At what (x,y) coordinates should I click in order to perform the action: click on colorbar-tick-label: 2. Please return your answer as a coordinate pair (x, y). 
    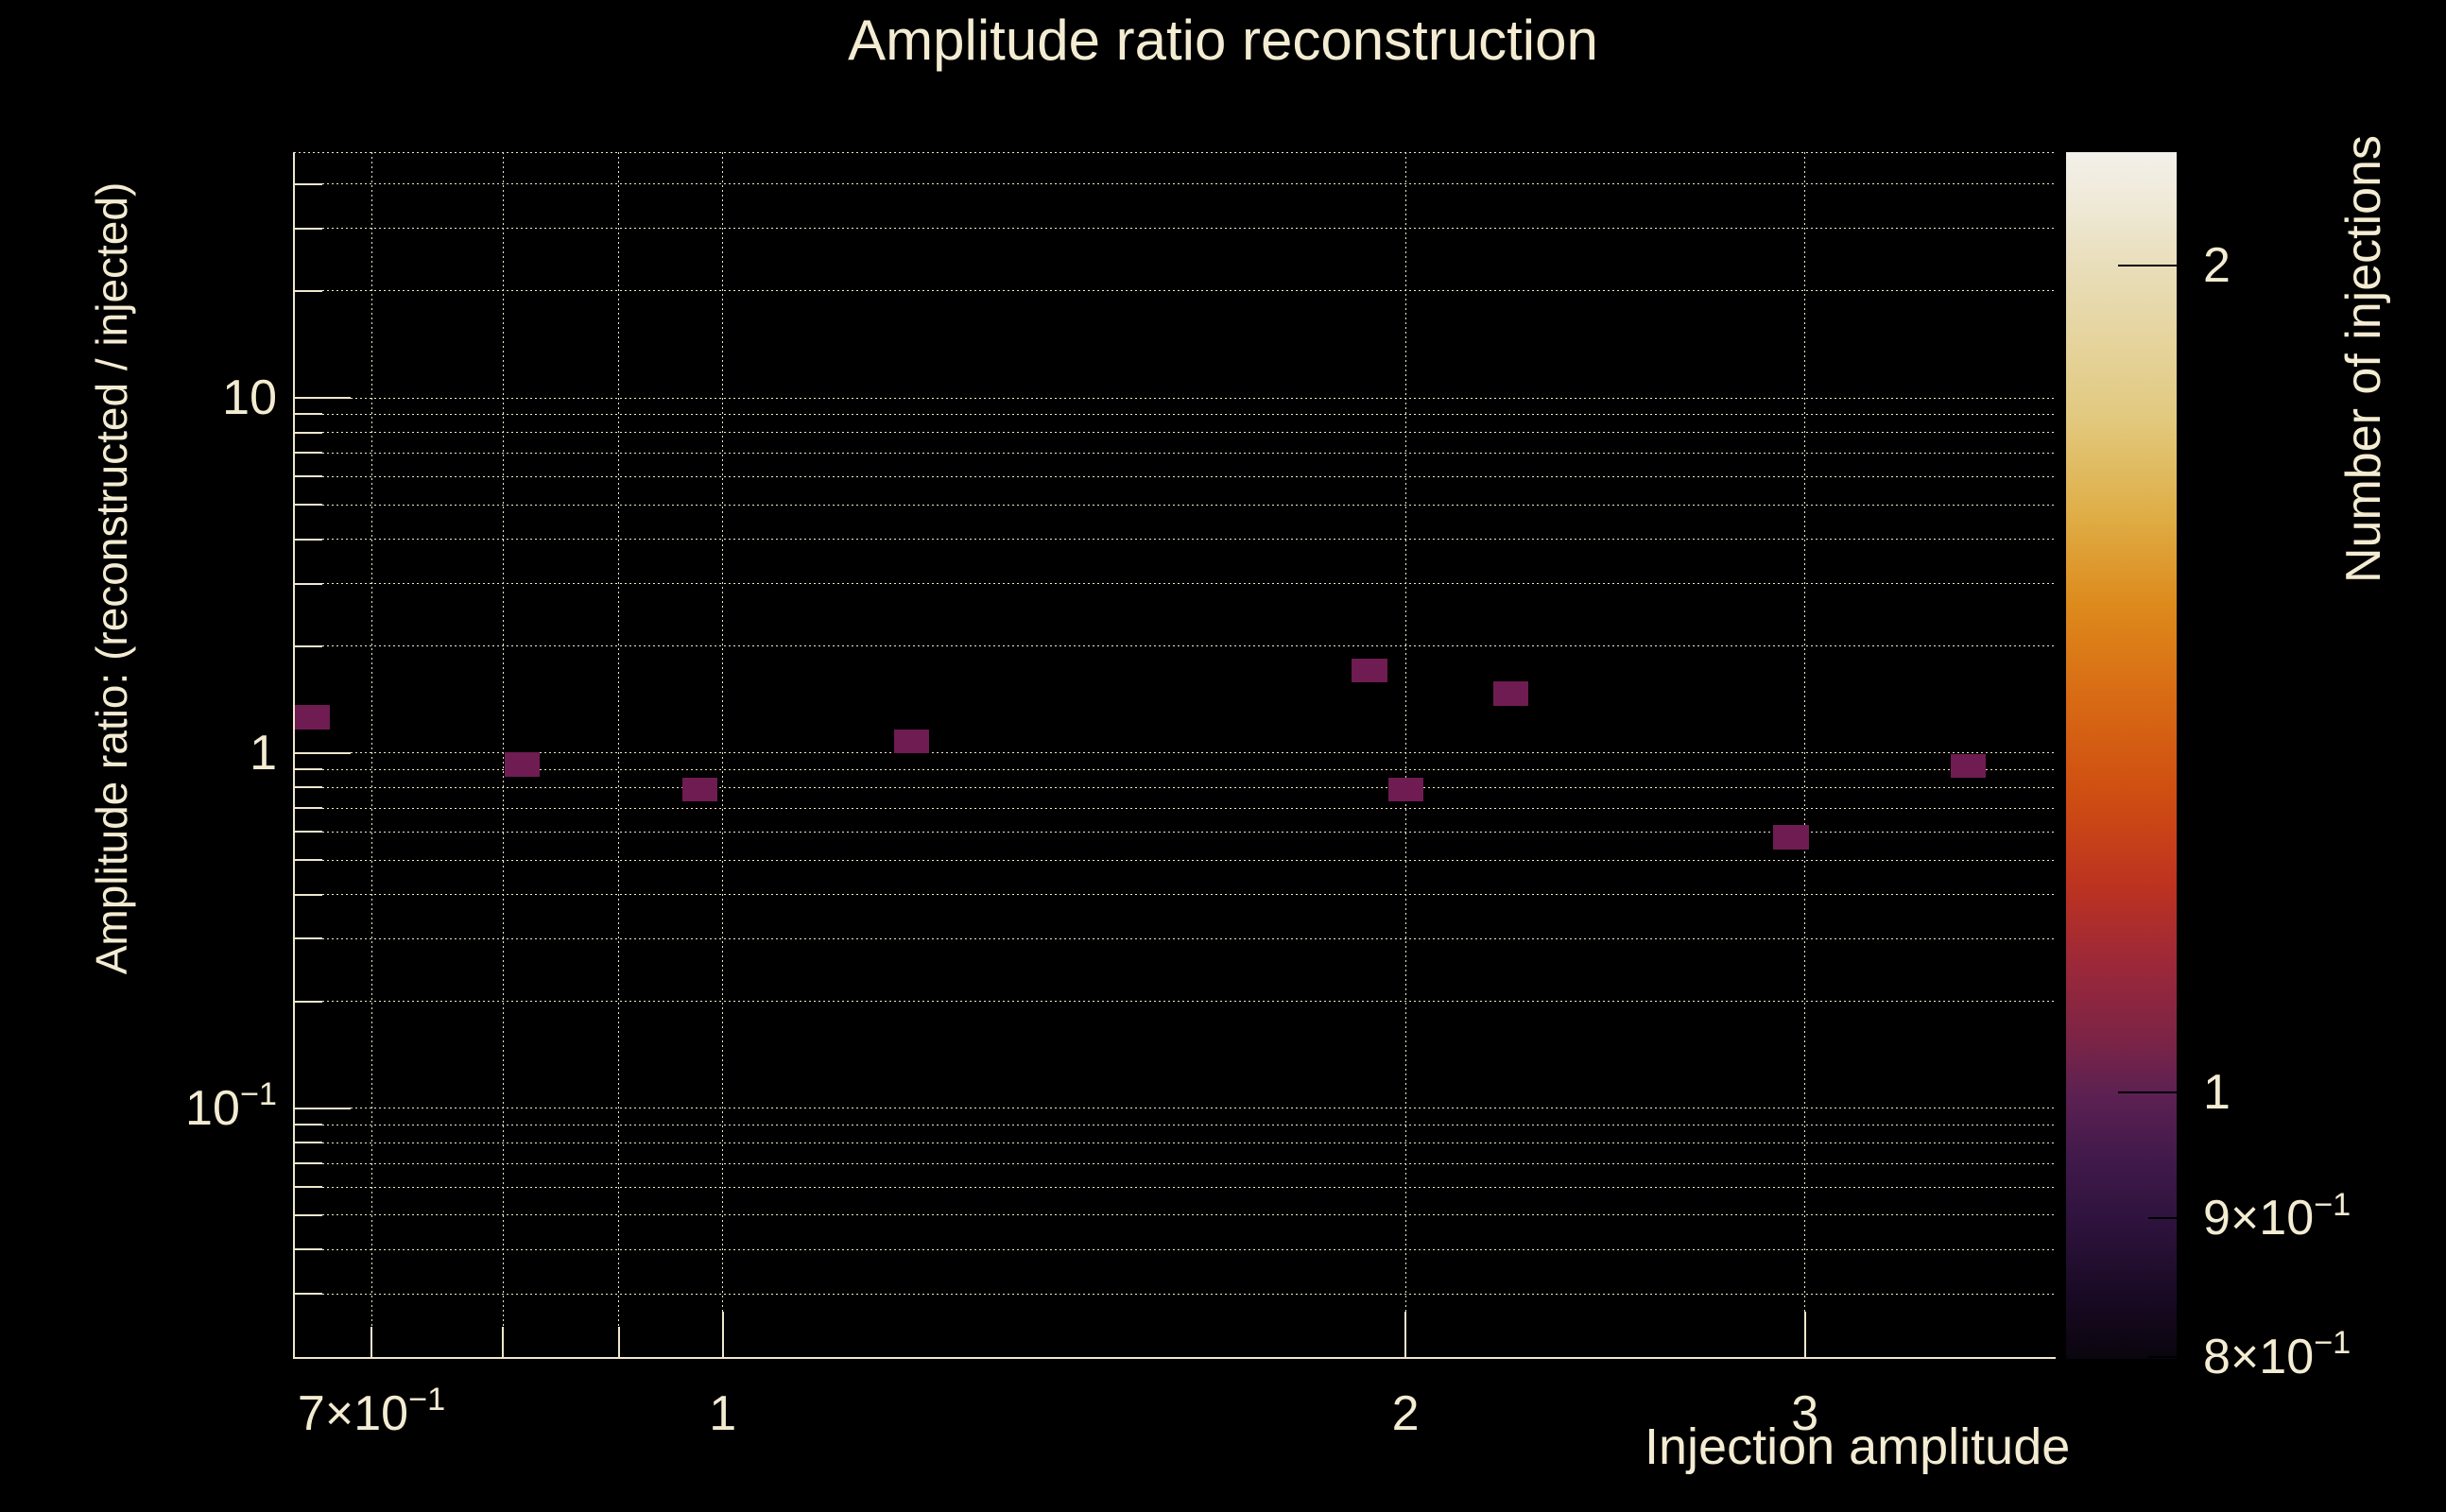
    Looking at the image, I should click on (2217, 266).